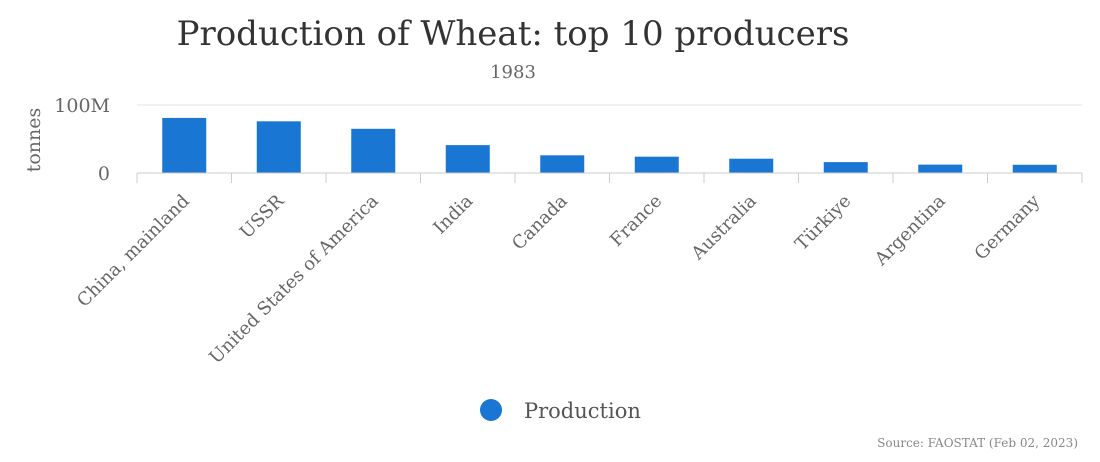  Describe the element at coordinates (636, 221) in the screenshot. I see `x-tick-label: France` at that location.